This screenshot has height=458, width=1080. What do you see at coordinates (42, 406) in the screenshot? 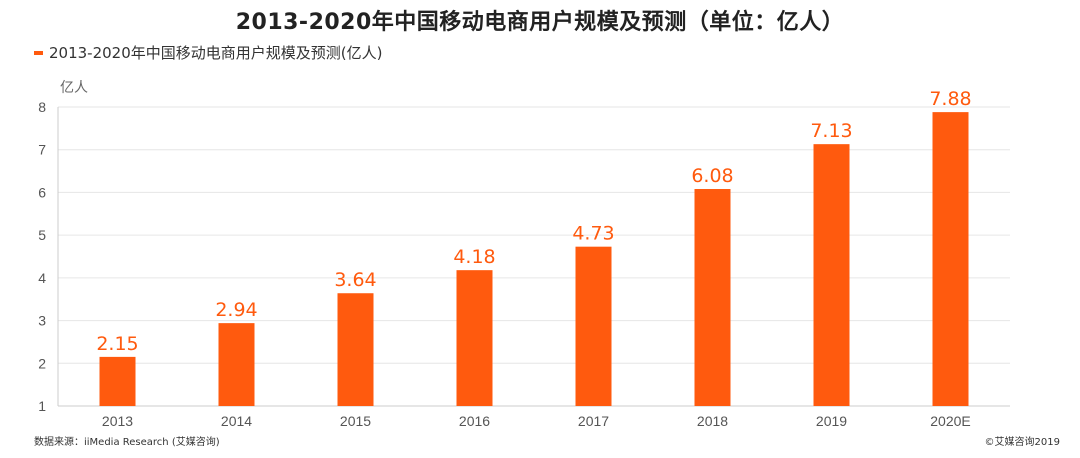
I see `y-tick-label: 1` at bounding box center [42, 406].